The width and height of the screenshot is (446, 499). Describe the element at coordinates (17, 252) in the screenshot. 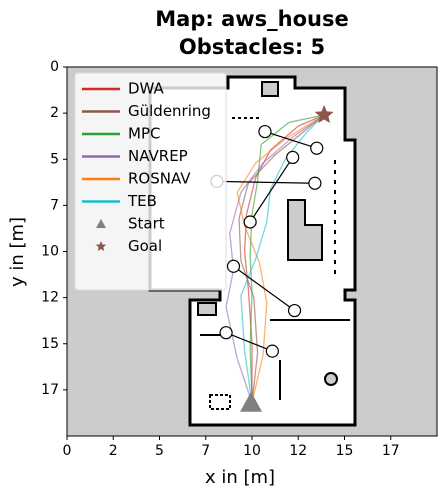

I see `y-axis-label: y in [m]` at that location.